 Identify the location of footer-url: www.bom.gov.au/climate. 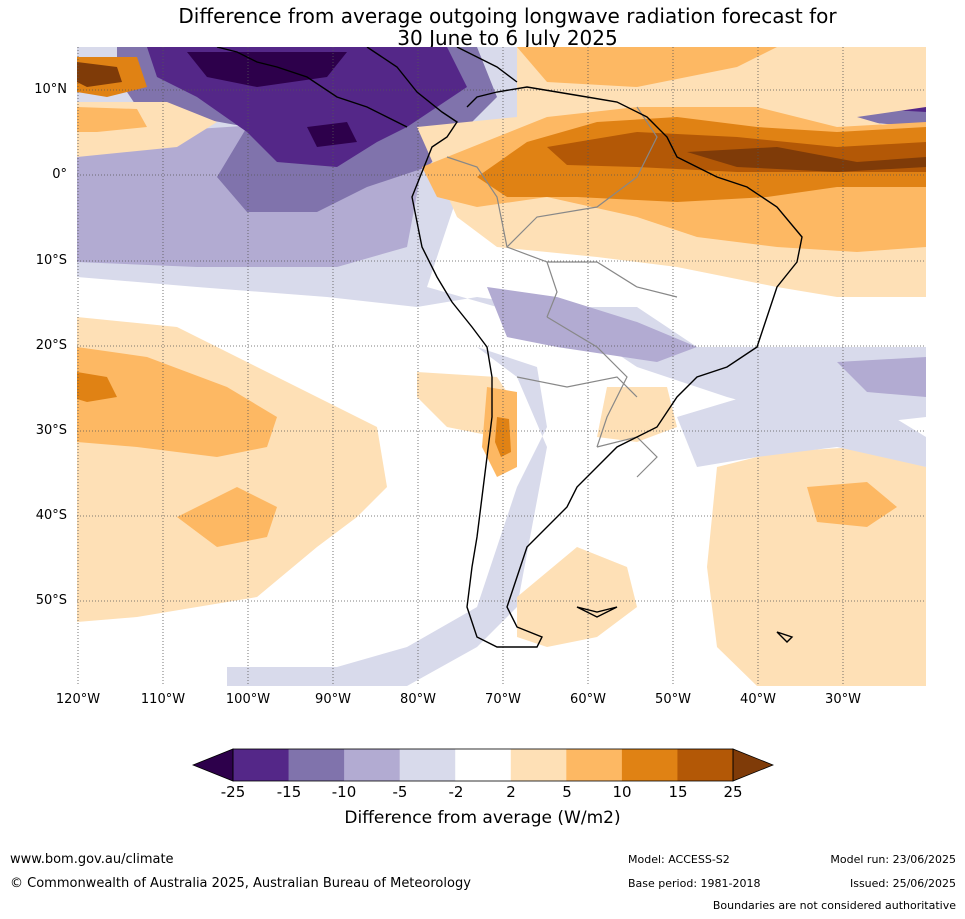
(92, 859).